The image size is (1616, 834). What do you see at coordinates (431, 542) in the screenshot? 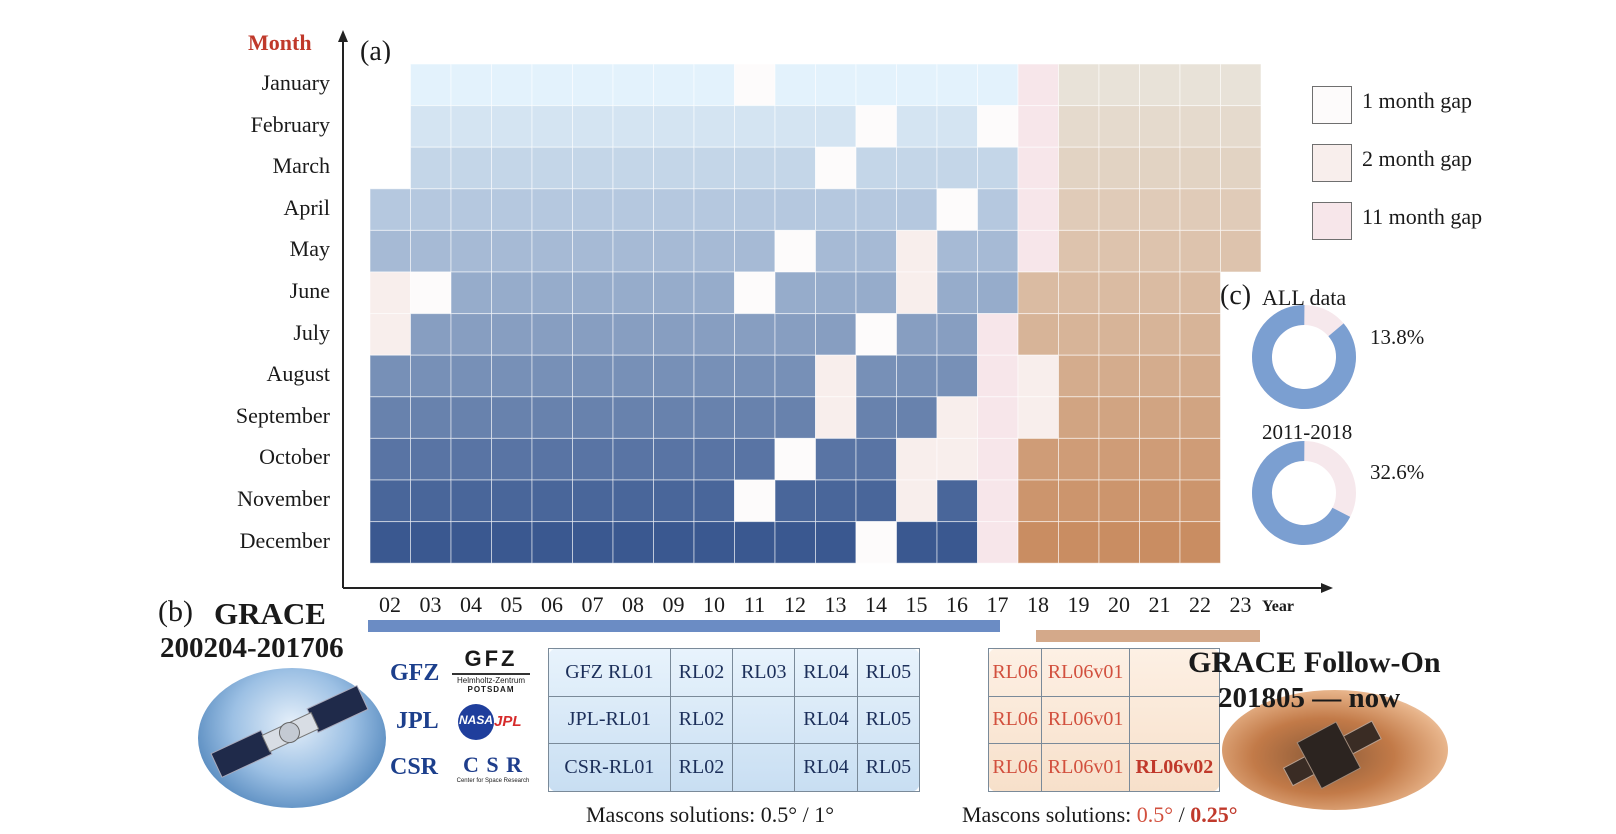
I see `heatmap-cell-03-december` at bounding box center [431, 542].